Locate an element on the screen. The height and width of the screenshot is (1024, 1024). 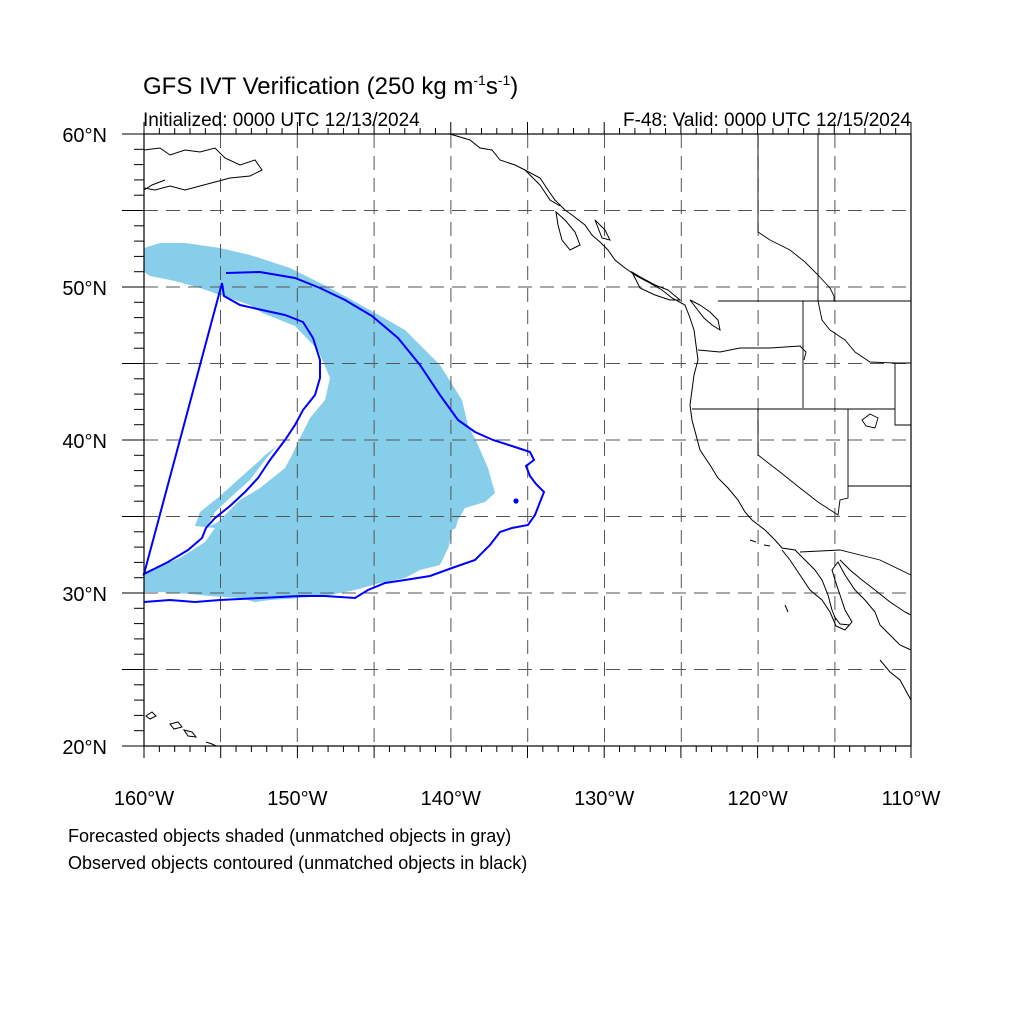
lat-label: 60°N is located at coordinates (84, 136).